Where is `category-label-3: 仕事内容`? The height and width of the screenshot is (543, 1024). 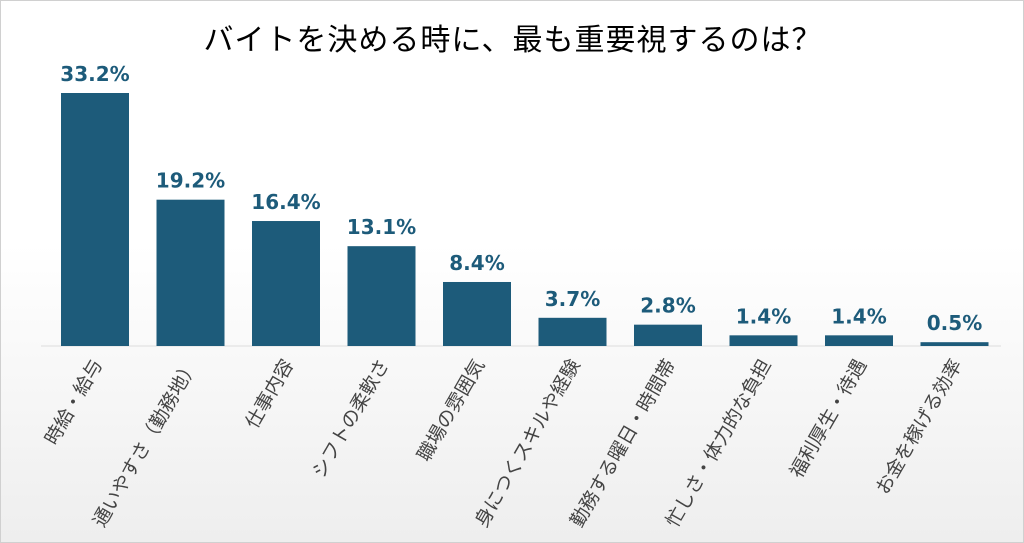
category-label-3: 仕事内容 is located at coordinates (269, 394).